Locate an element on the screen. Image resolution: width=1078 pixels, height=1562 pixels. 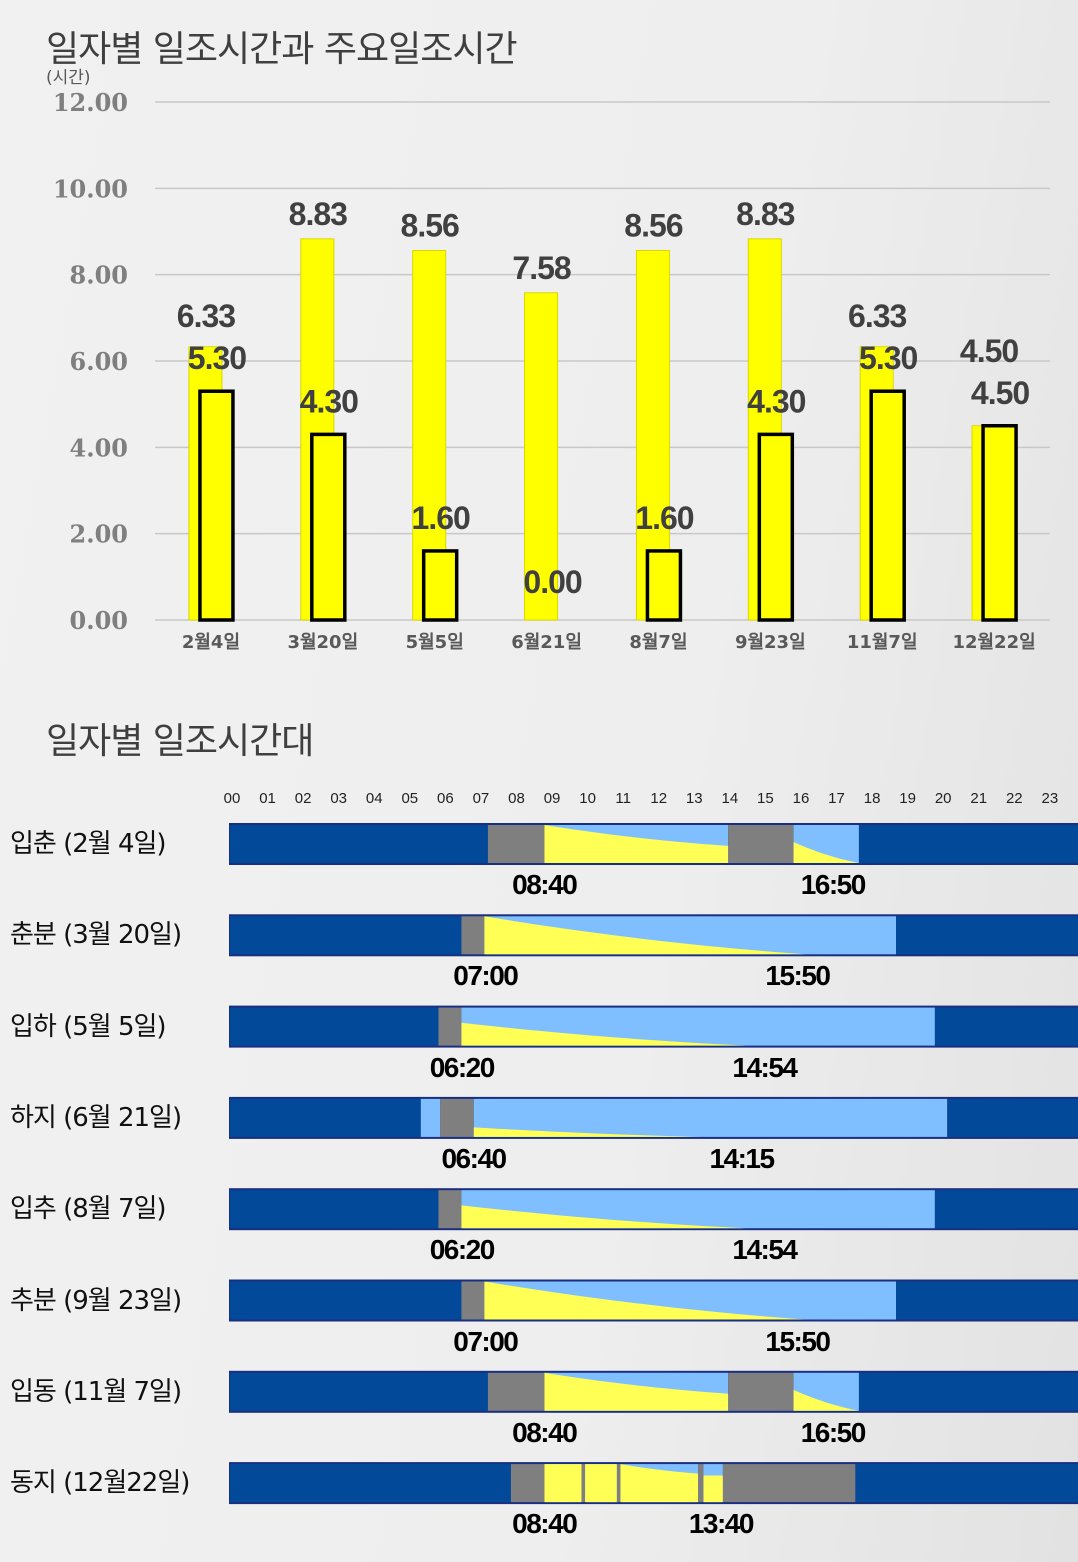
hour-tick-label: 10 is located at coordinates (587, 798).